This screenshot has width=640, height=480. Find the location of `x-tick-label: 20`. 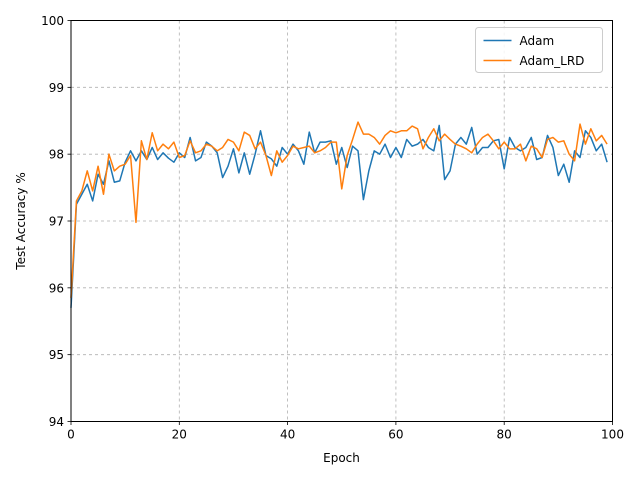

x-tick-label: 20 is located at coordinates (179, 435).